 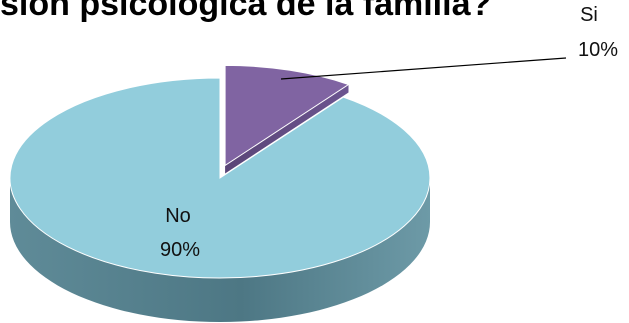 What do you see at coordinates (423, 68) in the screenshot?
I see `si-leader-line` at bounding box center [423, 68].